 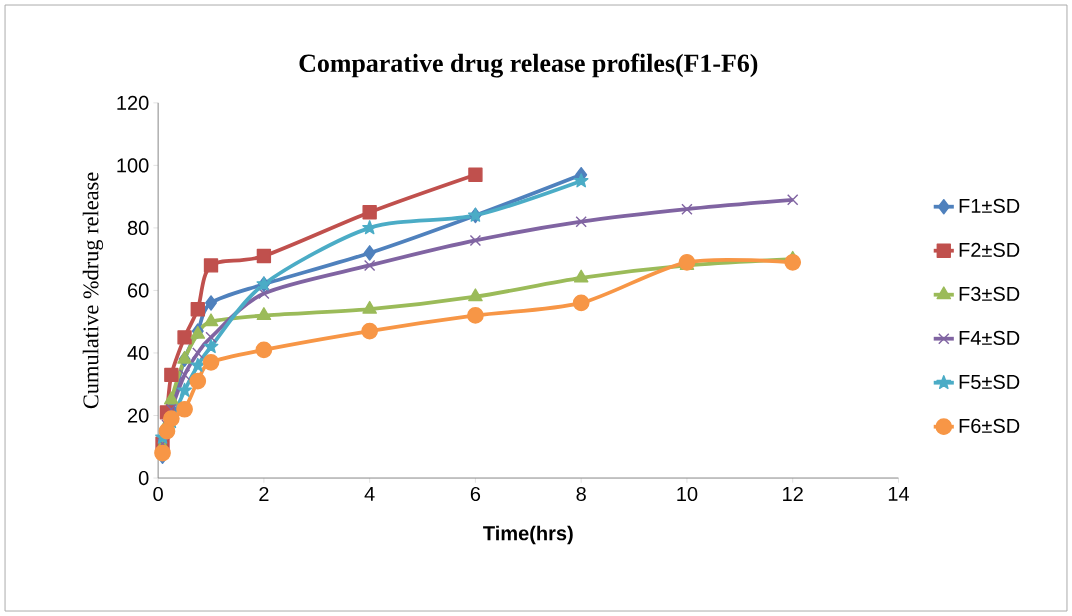 What do you see at coordinates (989, 337) in the screenshot?
I see `legend-label: F4±SD` at bounding box center [989, 337].